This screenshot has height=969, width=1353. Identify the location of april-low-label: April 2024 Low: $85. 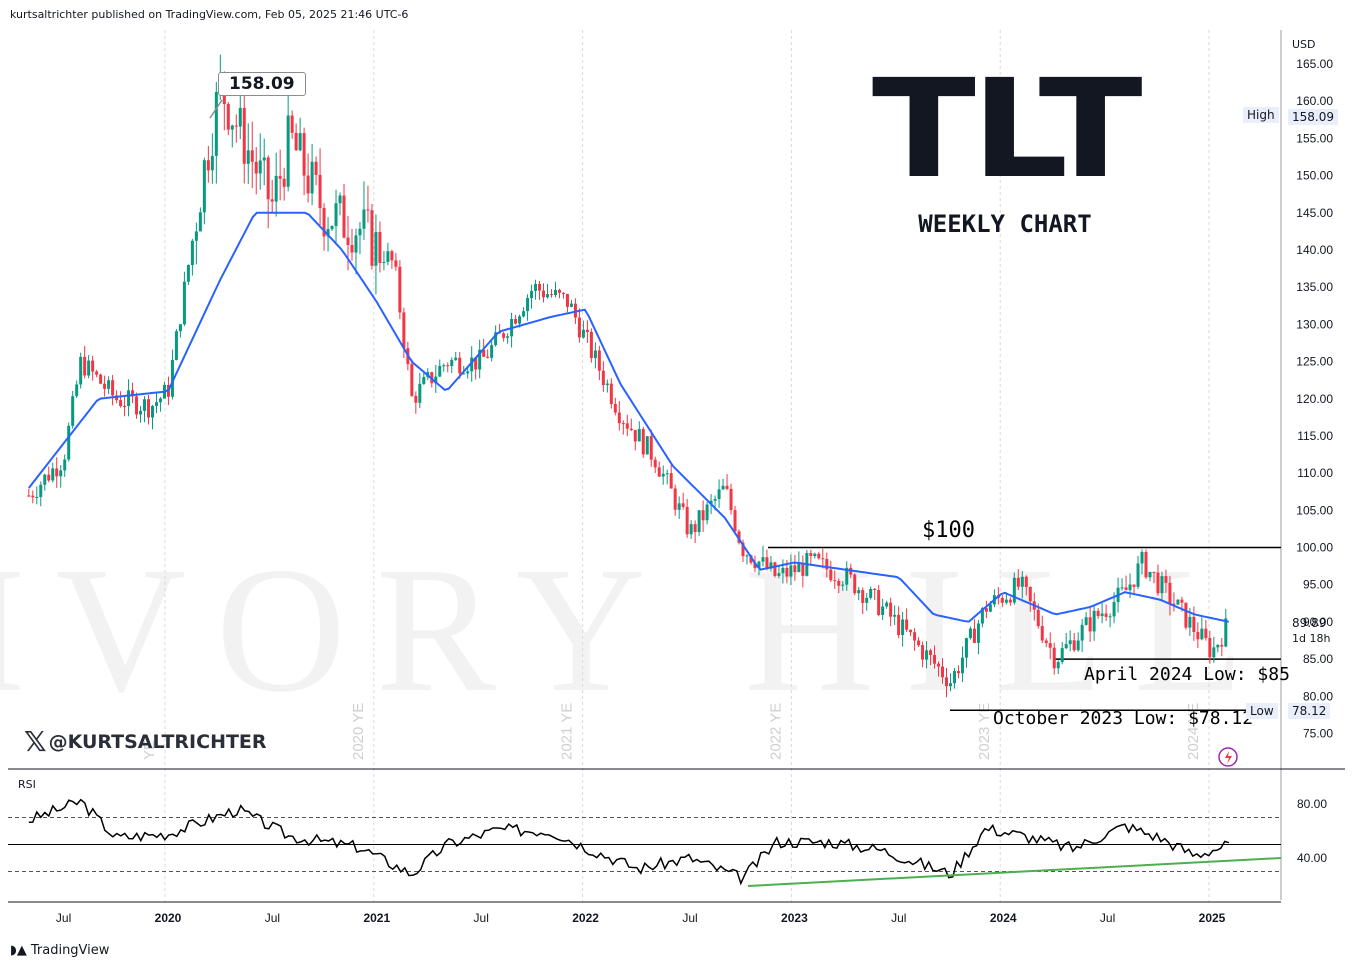
(1187, 674).